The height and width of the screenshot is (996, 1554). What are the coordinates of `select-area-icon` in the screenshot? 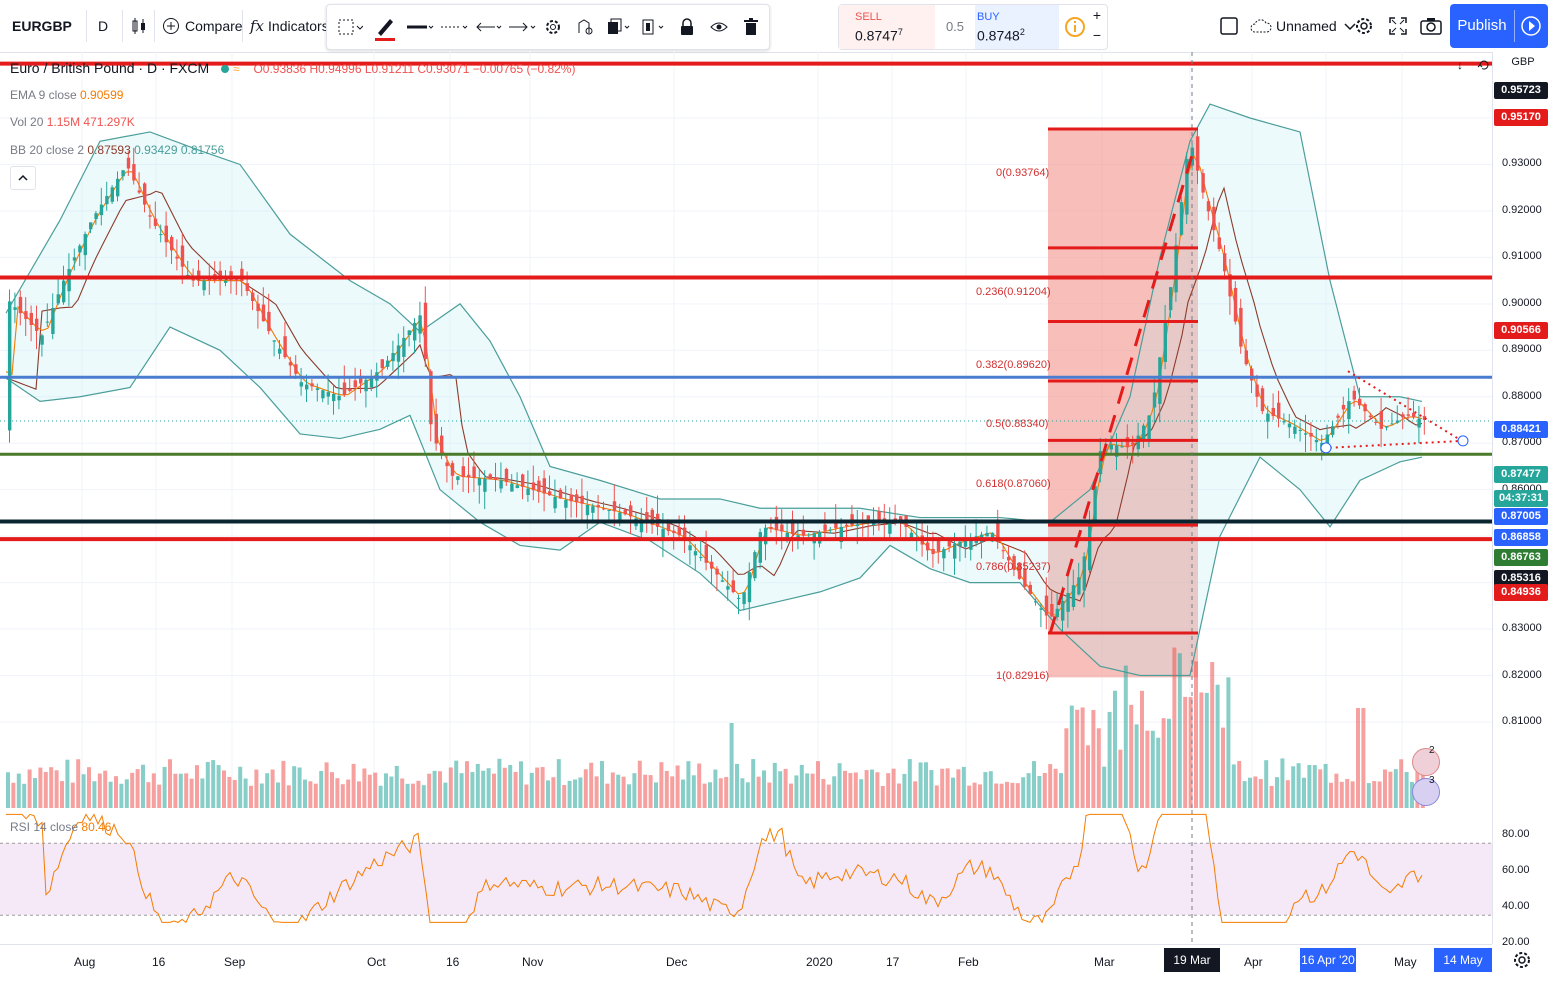 It's located at (350, 27).